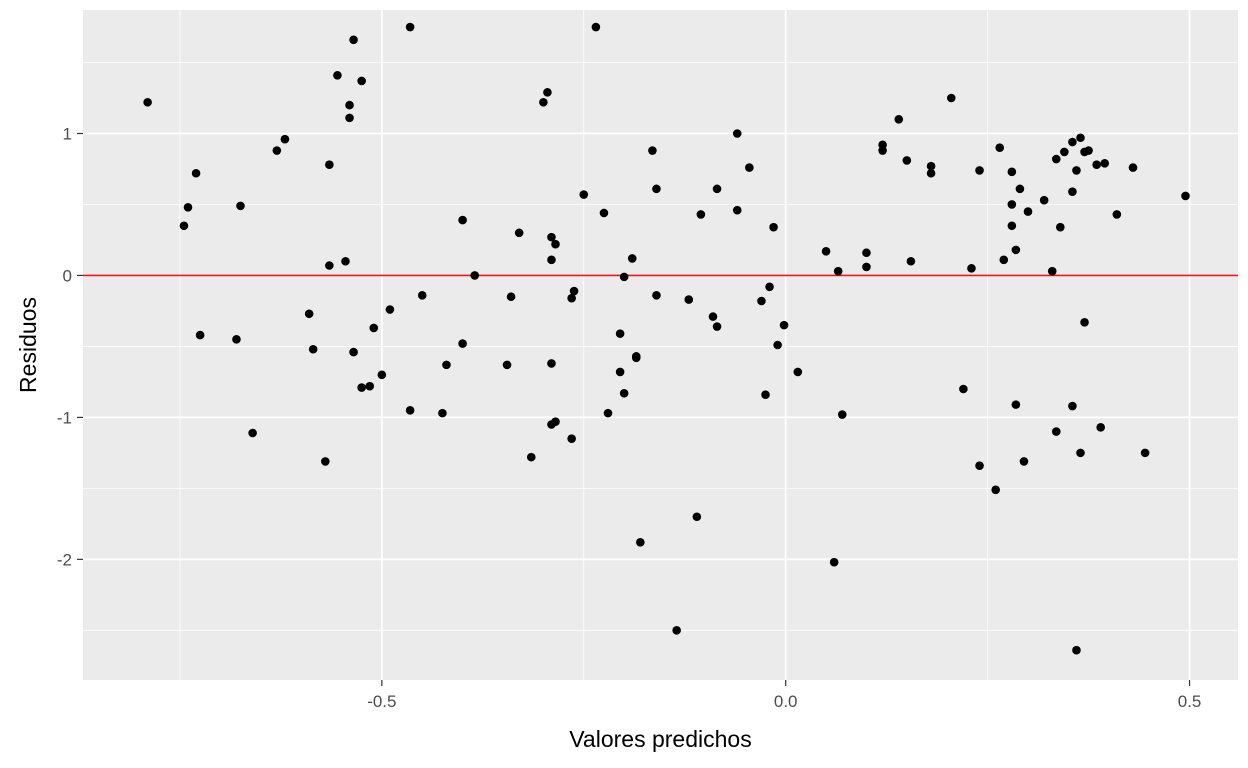 This screenshot has height=768, width=1248. What do you see at coordinates (67, 275) in the screenshot?
I see `y-tick-label: 0` at bounding box center [67, 275].